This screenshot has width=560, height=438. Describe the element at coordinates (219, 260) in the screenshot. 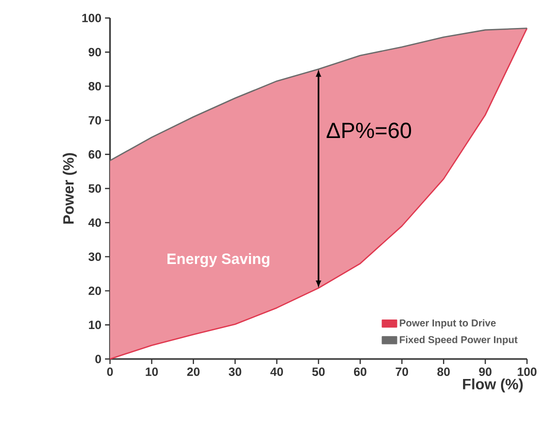

I see `annotation: Energy Saving` at that location.